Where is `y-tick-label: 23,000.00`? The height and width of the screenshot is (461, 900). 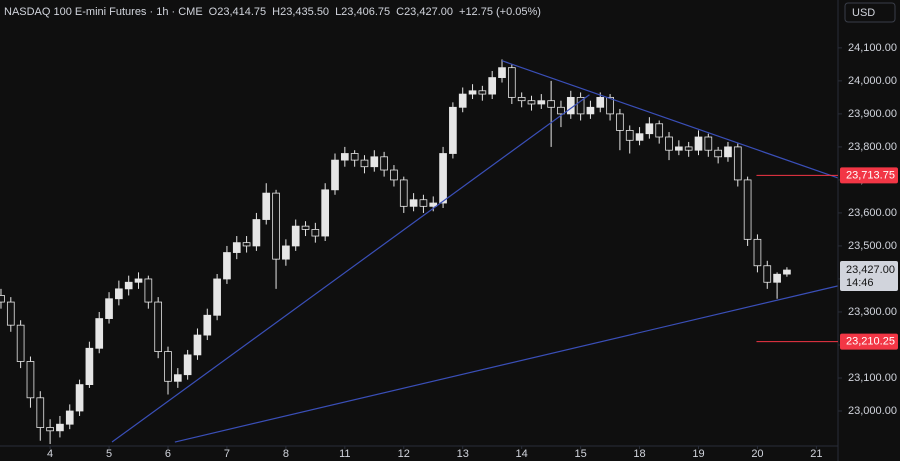 y-tick-label: 23,000.00 is located at coordinates (872, 411).